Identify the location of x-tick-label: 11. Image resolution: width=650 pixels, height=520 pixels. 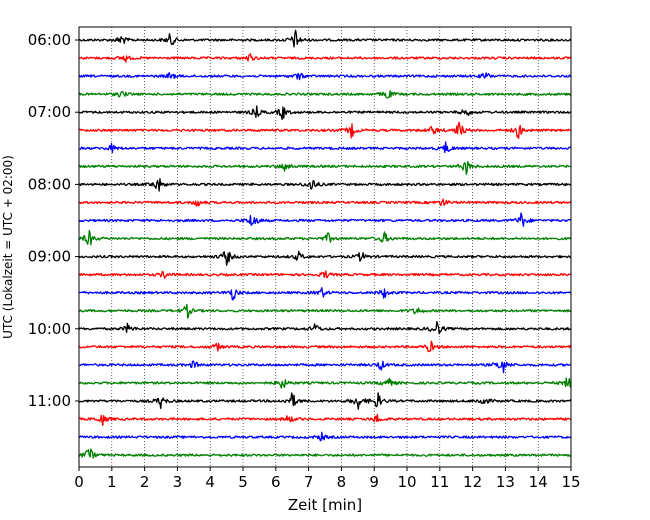
(439, 482).